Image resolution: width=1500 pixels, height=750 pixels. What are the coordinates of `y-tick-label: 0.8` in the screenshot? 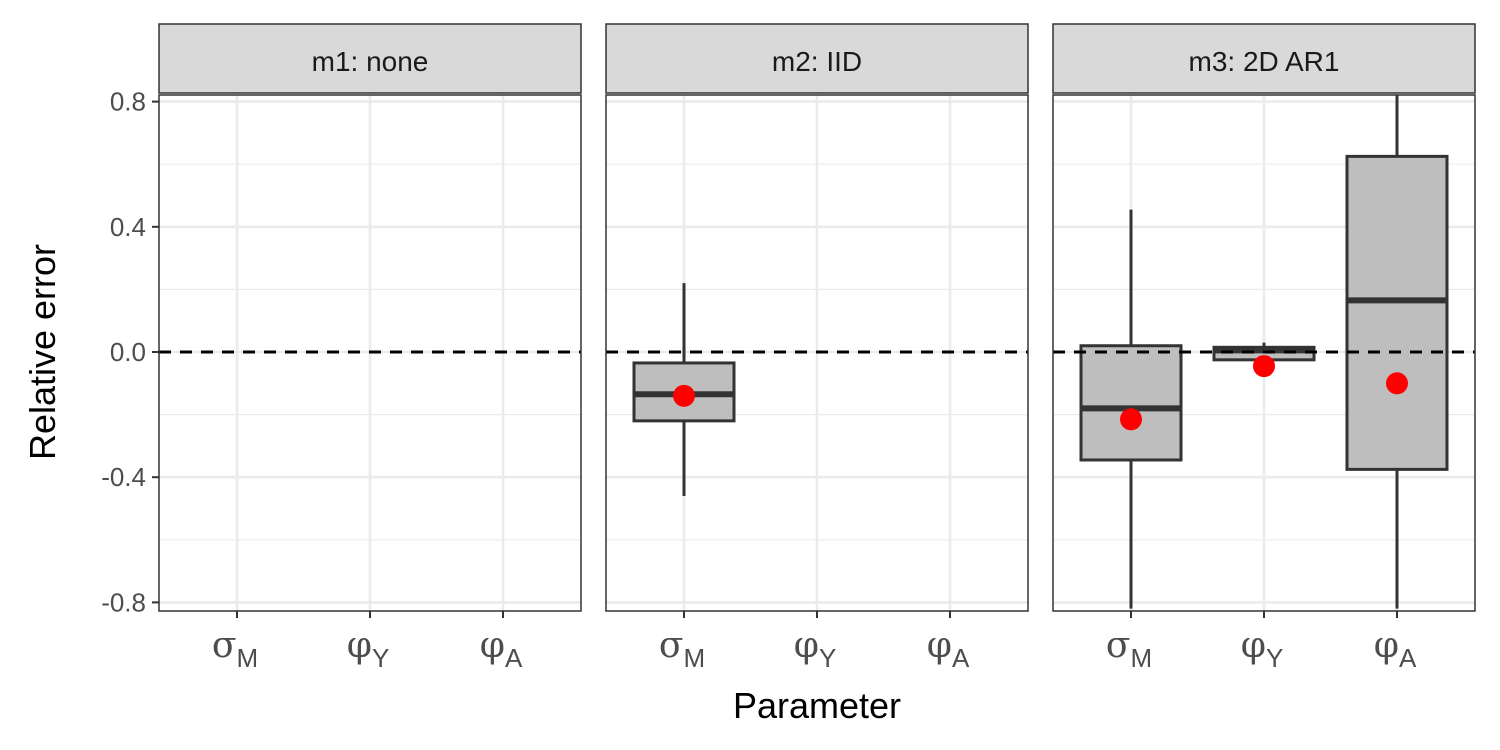 It's located at (128, 102).